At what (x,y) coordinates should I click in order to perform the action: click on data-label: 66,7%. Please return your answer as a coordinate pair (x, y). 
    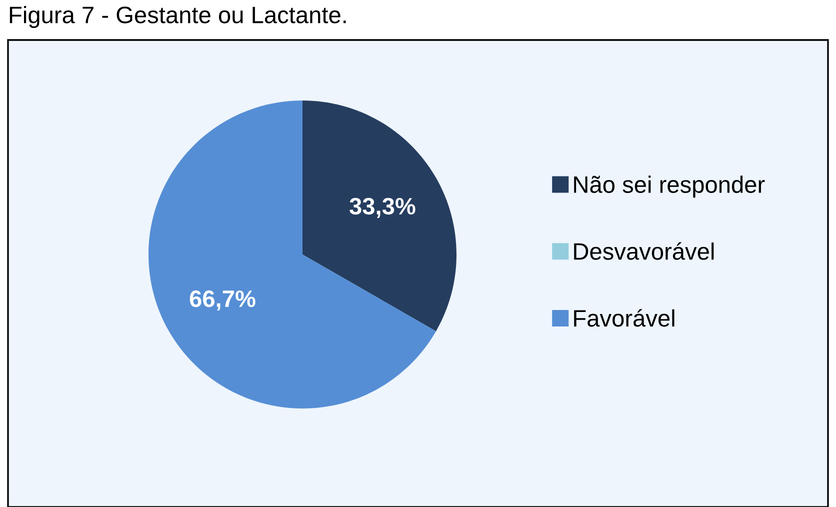
    Looking at the image, I should click on (223, 300).